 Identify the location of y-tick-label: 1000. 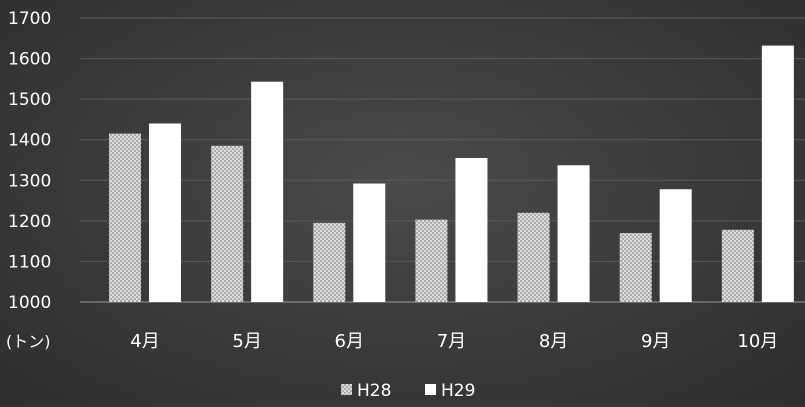
(29, 303).